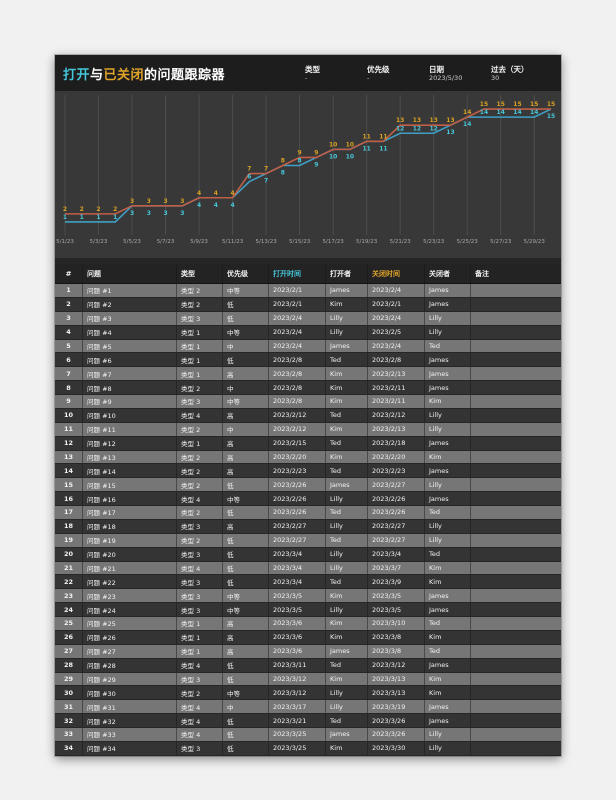 The image size is (616, 800). I want to click on table-cell: 问题 #31, so click(130, 707).